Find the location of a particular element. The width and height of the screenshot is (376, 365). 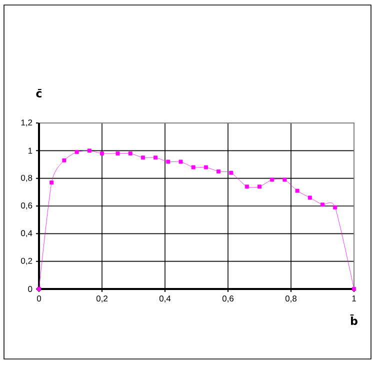

x-tick-label: 0,8 is located at coordinates (291, 299).